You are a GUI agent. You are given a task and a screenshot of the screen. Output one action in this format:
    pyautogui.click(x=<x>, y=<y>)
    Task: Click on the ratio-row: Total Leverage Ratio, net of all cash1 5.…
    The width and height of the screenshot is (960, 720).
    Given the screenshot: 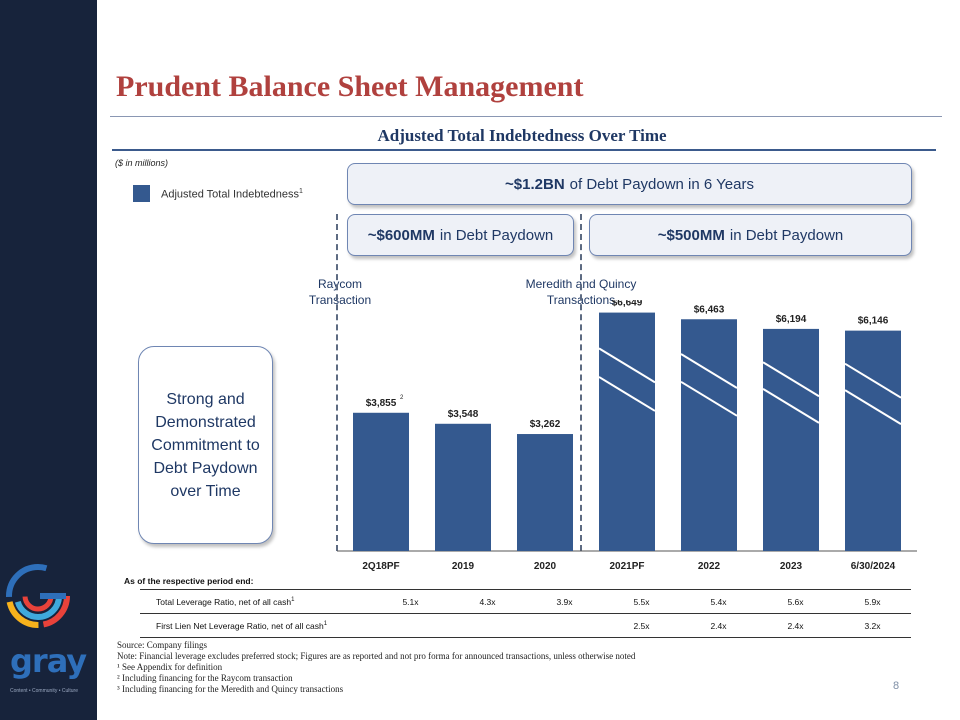 What is the action you would take?
    pyautogui.click(x=525, y=601)
    